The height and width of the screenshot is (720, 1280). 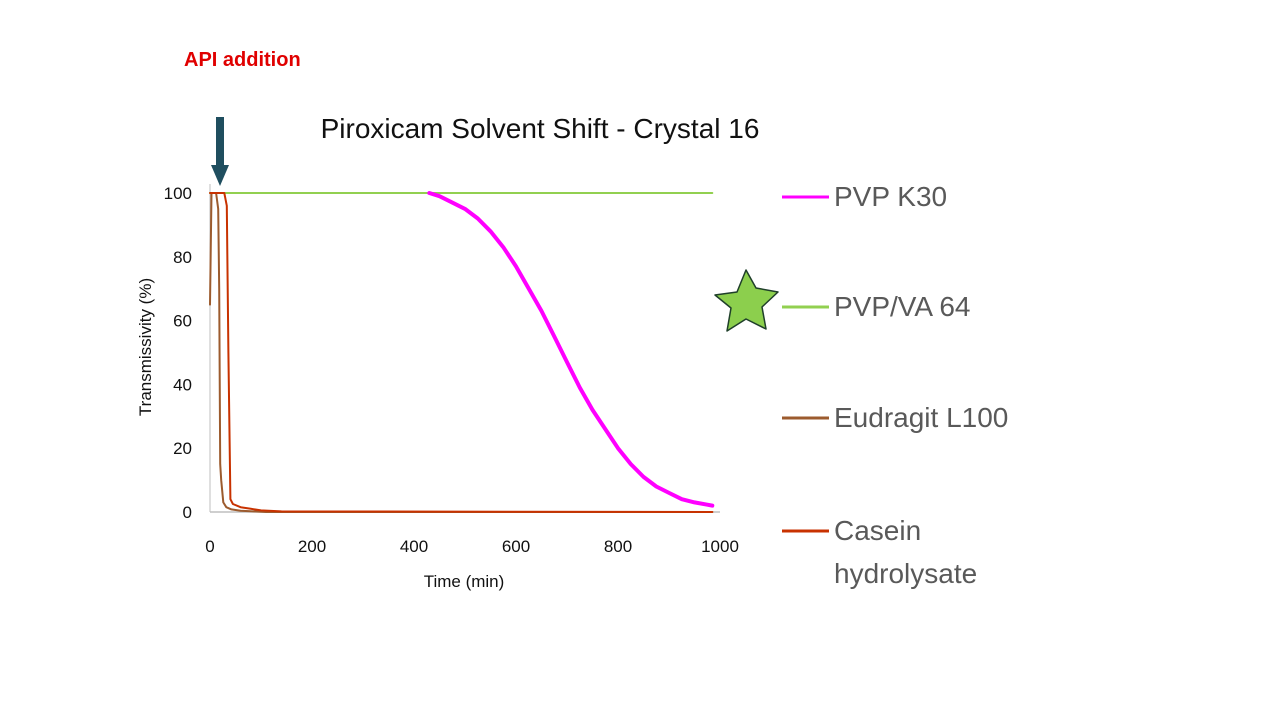 I want to click on legend-label-casein-hydrolysate: Casein hydrolysate, so click(x=905, y=552).